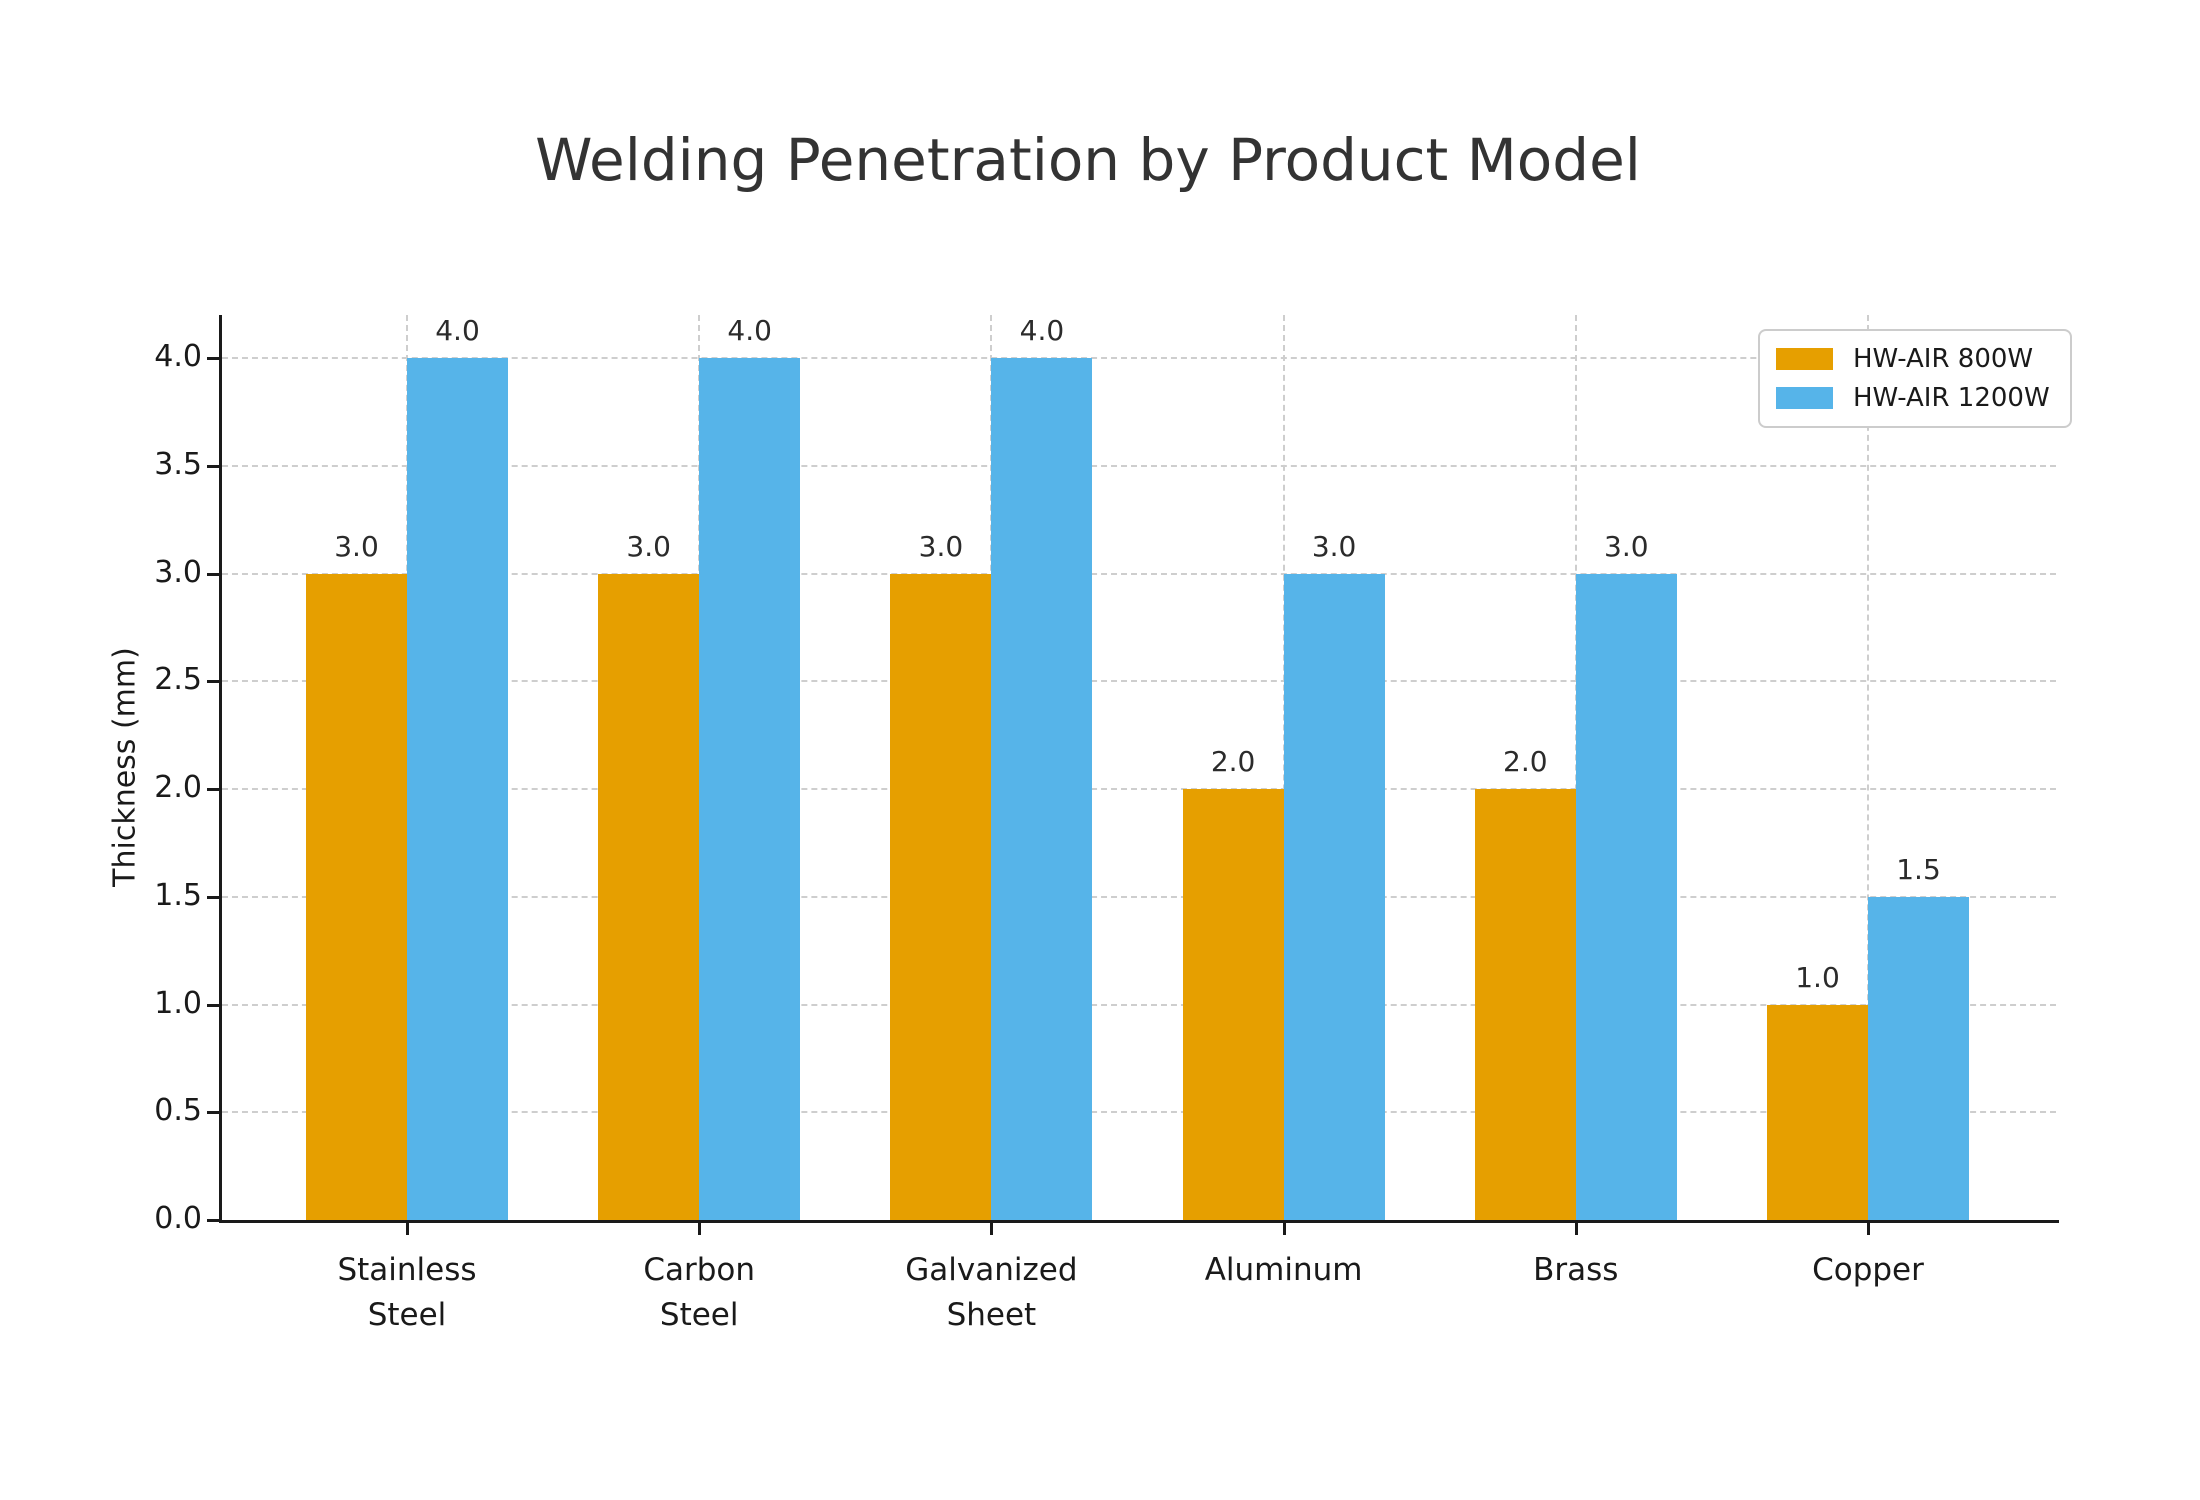  I want to click on legend-entry-1200w: HW-AIR 1200W, so click(1913, 398).